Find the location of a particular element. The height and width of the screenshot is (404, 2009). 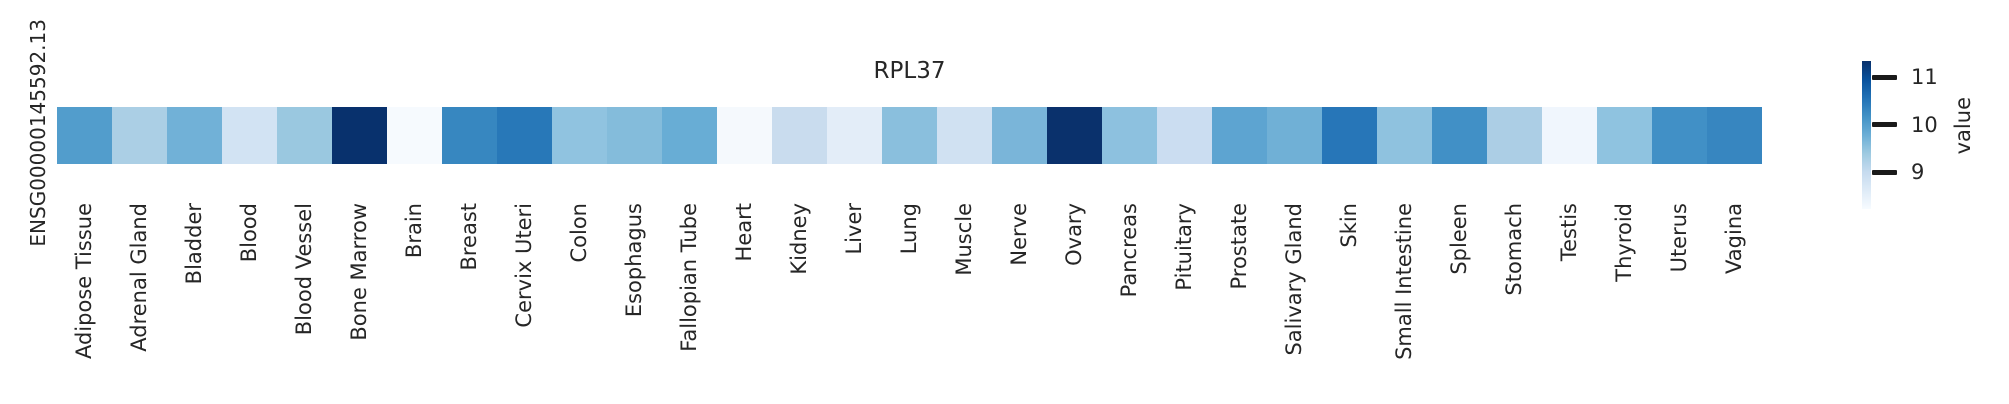

x-tick-label: Small Intestine is located at coordinates (1404, 281).